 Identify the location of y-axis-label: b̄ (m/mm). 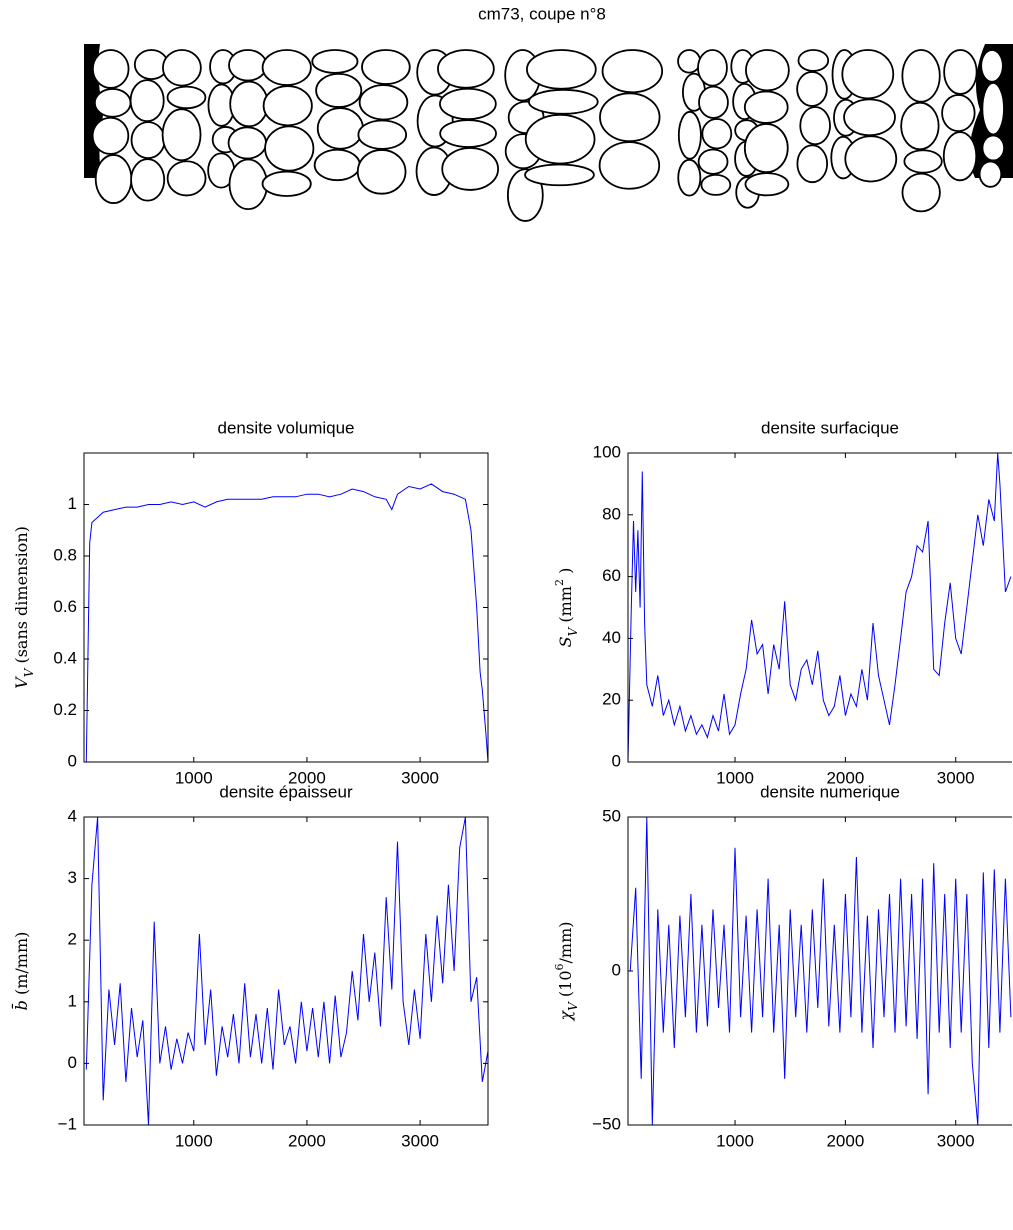
(19, 971).